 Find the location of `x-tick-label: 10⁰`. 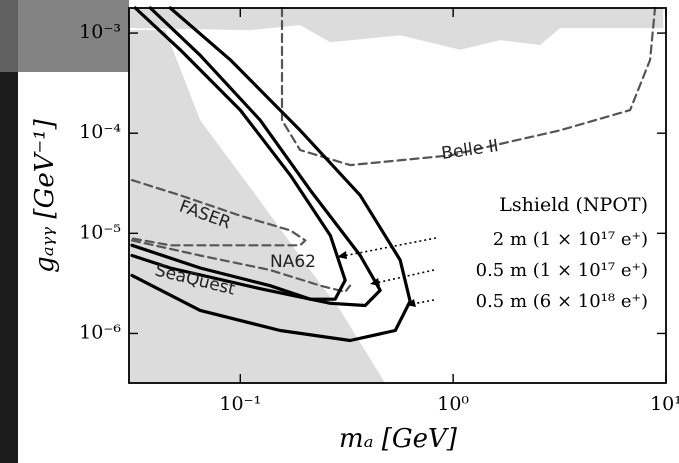

x-tick-label: 10⁰ is located at coordinates (453, 404).